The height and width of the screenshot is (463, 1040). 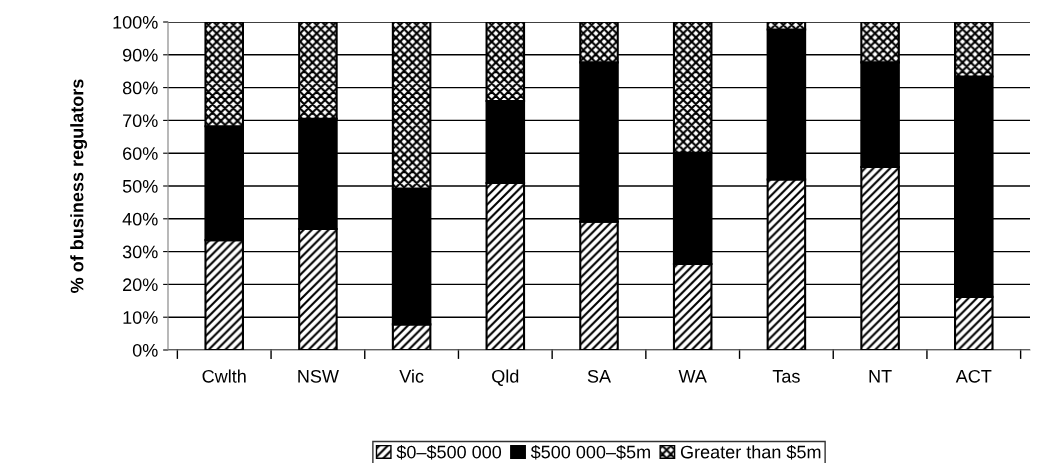 I want to click on y-tick-label: 100%, so click(x=135, y=22).